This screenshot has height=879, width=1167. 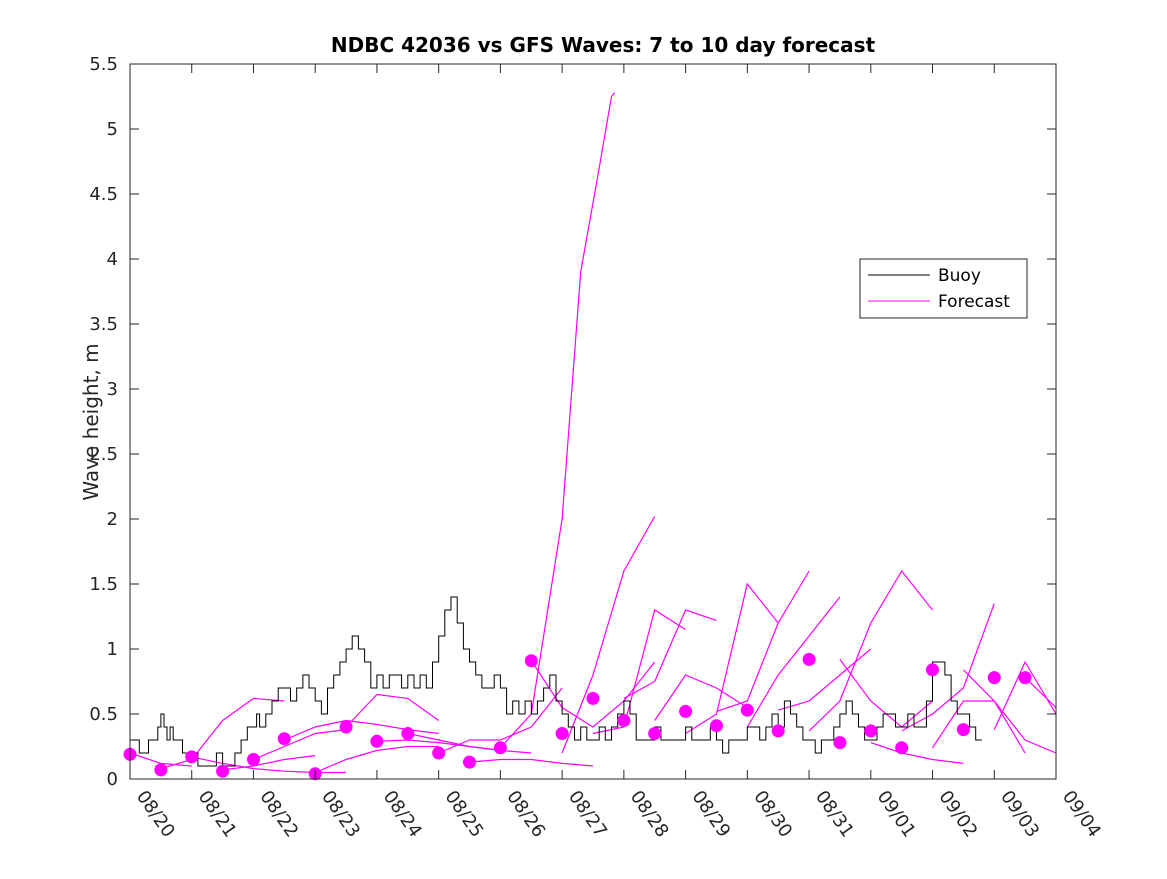 I want to click on y-tick-label: 4, so click(x=112, y=259).